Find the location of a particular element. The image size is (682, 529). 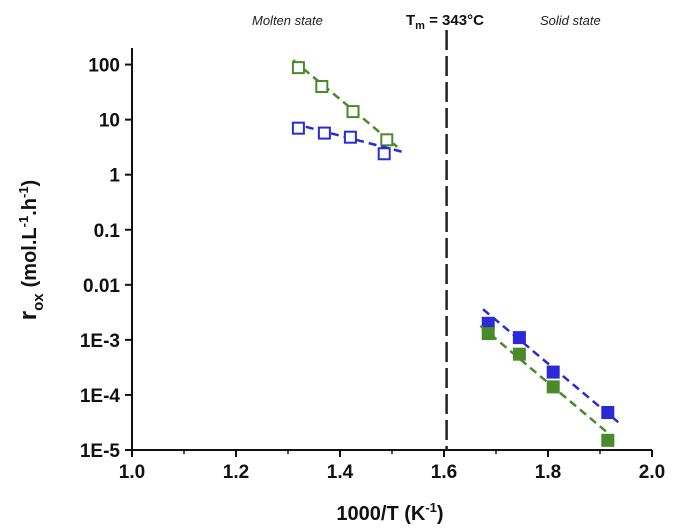

y-tick-label-2: 1 is located at coordinates (114, 176).